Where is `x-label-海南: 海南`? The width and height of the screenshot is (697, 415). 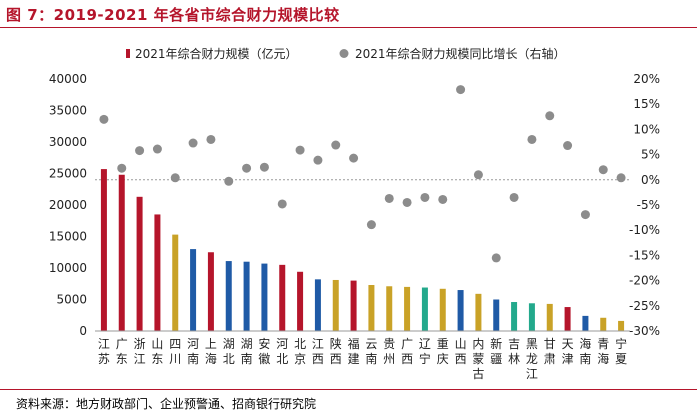 x-label-海南: 海南 is located at coordinates (585, 351).